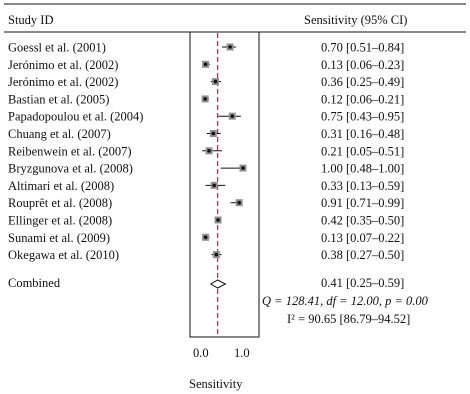 This screenshot has width=470, height=394. Describe the element at coordinates (348, 319) in the screenshot. I see `heterogeneity-i2: I² = 90.65 [86.79–94.52]` at that location.